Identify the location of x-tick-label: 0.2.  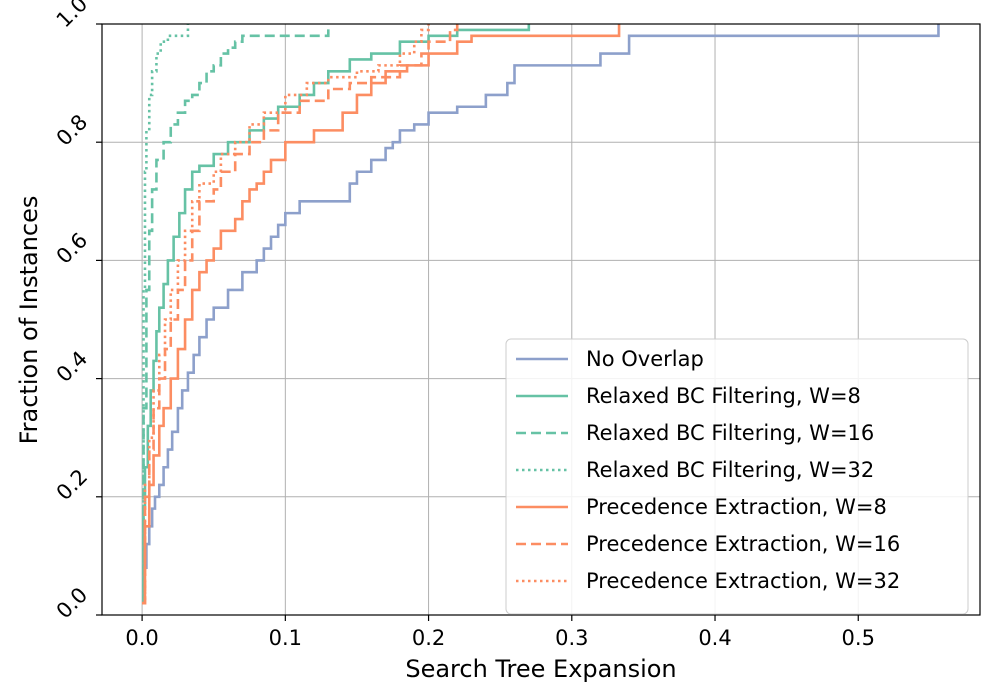
(428, 638).